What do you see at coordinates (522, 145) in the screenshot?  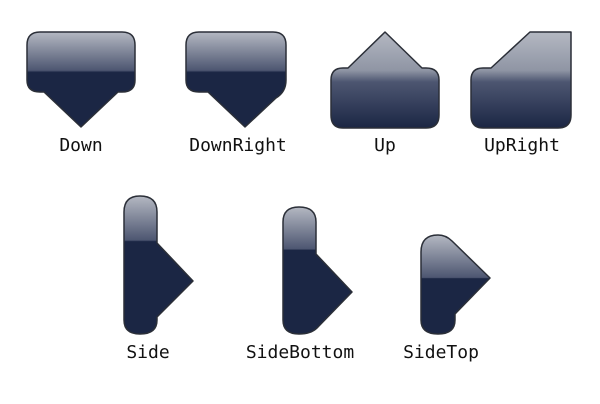 I see `upright-label: UpRight` at bounding box center [522, 145].